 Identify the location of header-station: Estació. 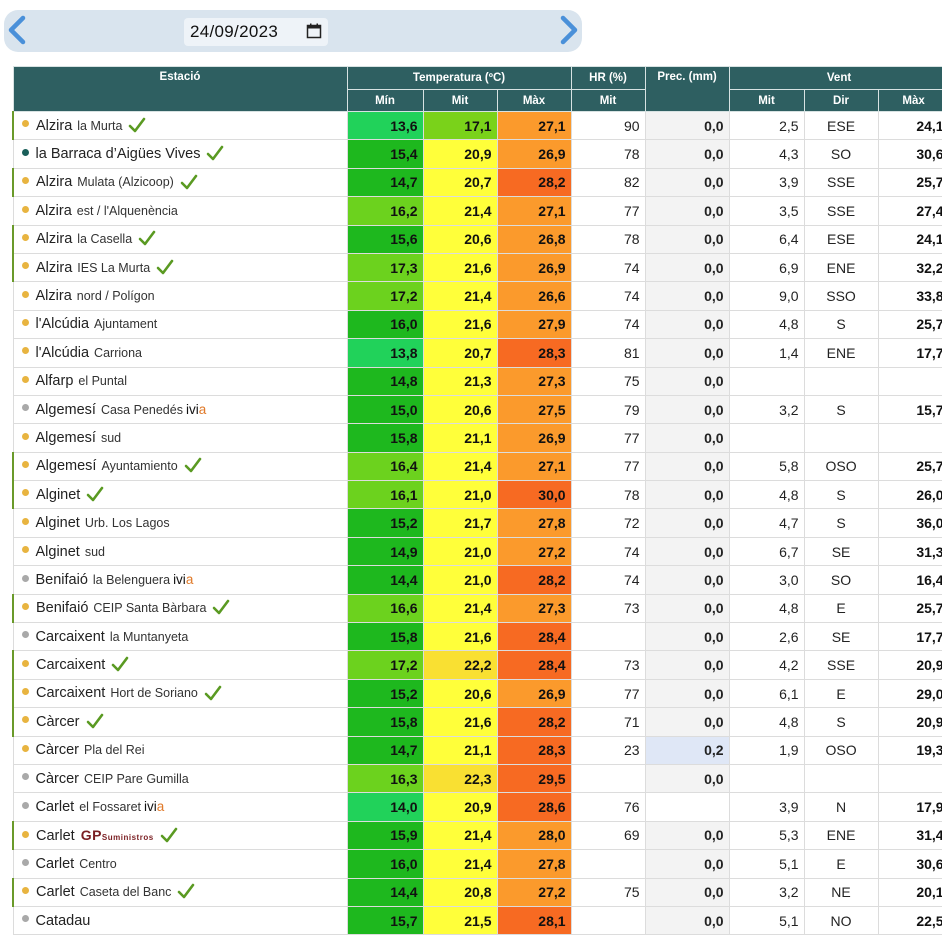
(180, 89).